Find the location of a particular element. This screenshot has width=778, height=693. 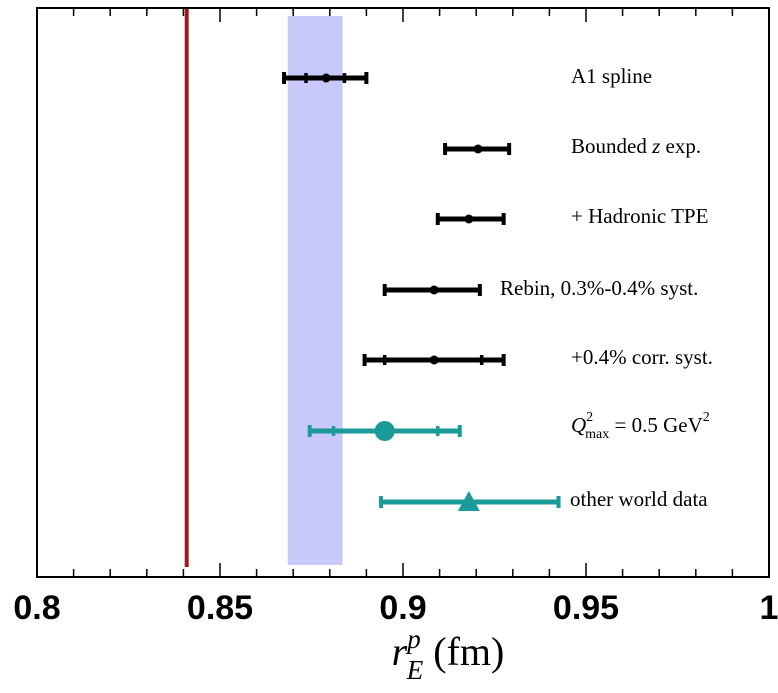

x-tick-label: 0.8 is located at coordinates (36, 608).